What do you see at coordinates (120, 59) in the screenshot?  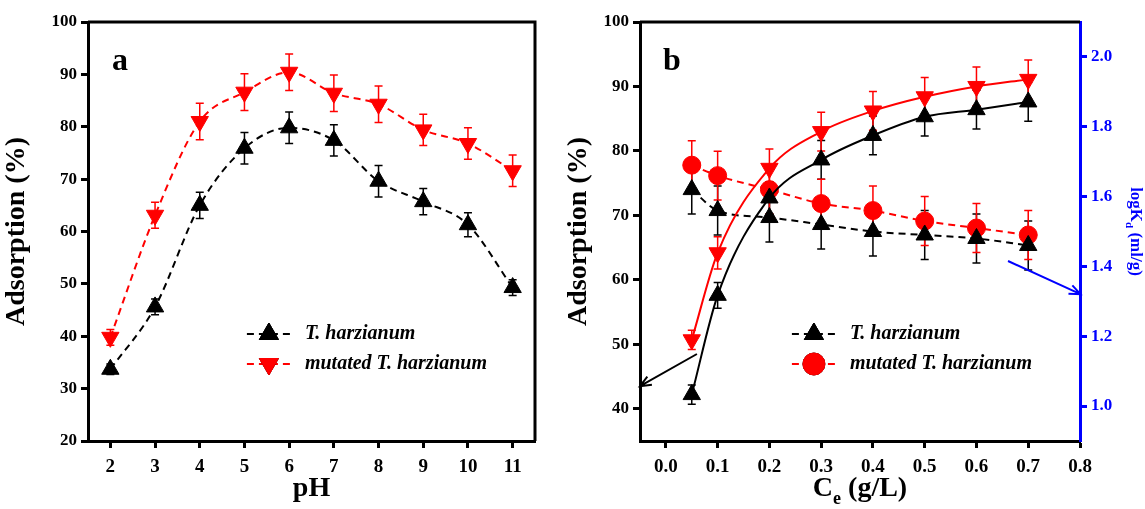 I see `annotation: a` at bounding box center [120, 59].